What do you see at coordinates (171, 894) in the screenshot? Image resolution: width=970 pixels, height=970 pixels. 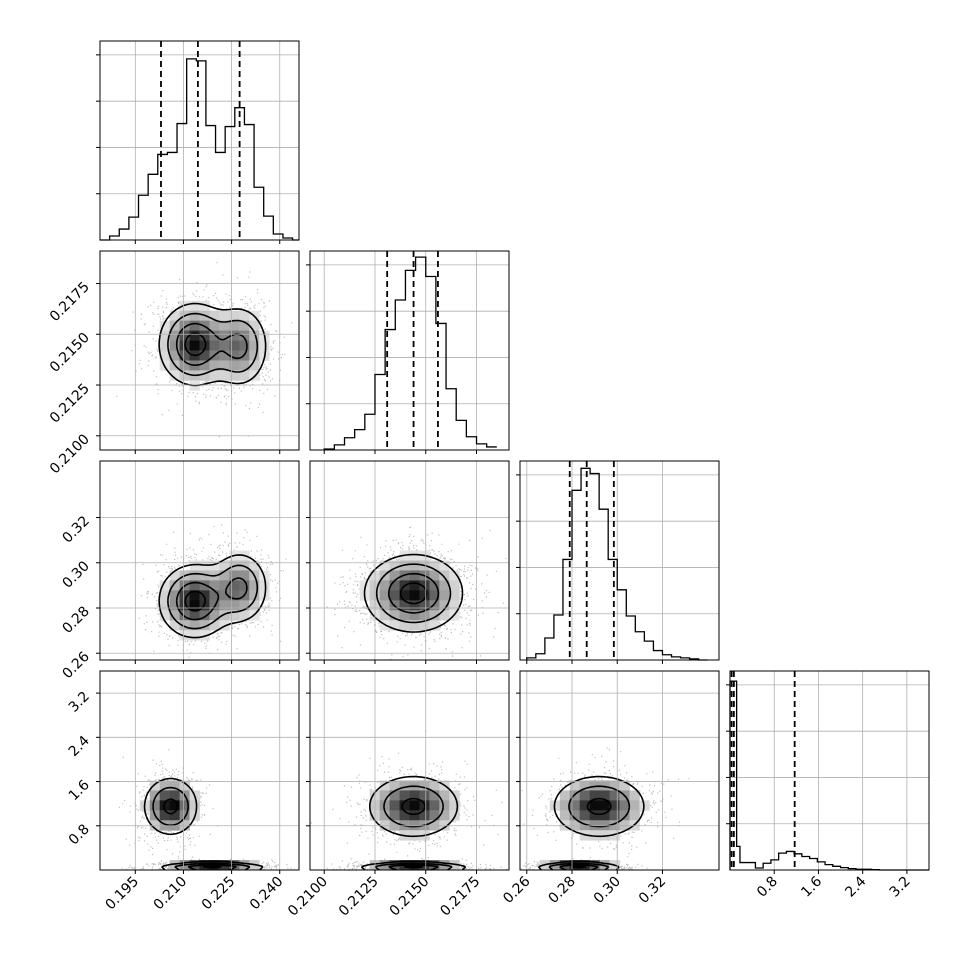 I see `tick-label-x: 0.210` at bounding box center [171, 894].